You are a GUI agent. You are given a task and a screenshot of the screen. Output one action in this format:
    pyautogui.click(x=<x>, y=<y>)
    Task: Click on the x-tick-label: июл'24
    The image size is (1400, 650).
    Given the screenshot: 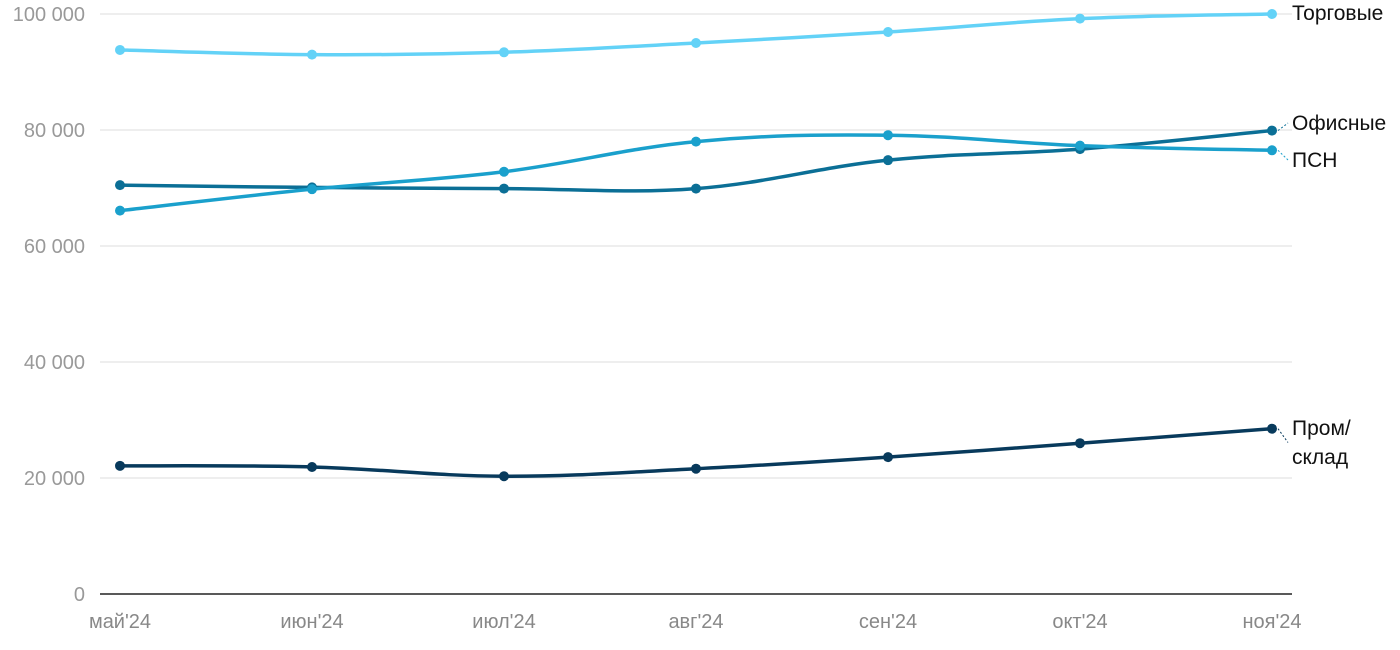 What is the action you would take?
    pyautogui.click(x=503, y=622)
    